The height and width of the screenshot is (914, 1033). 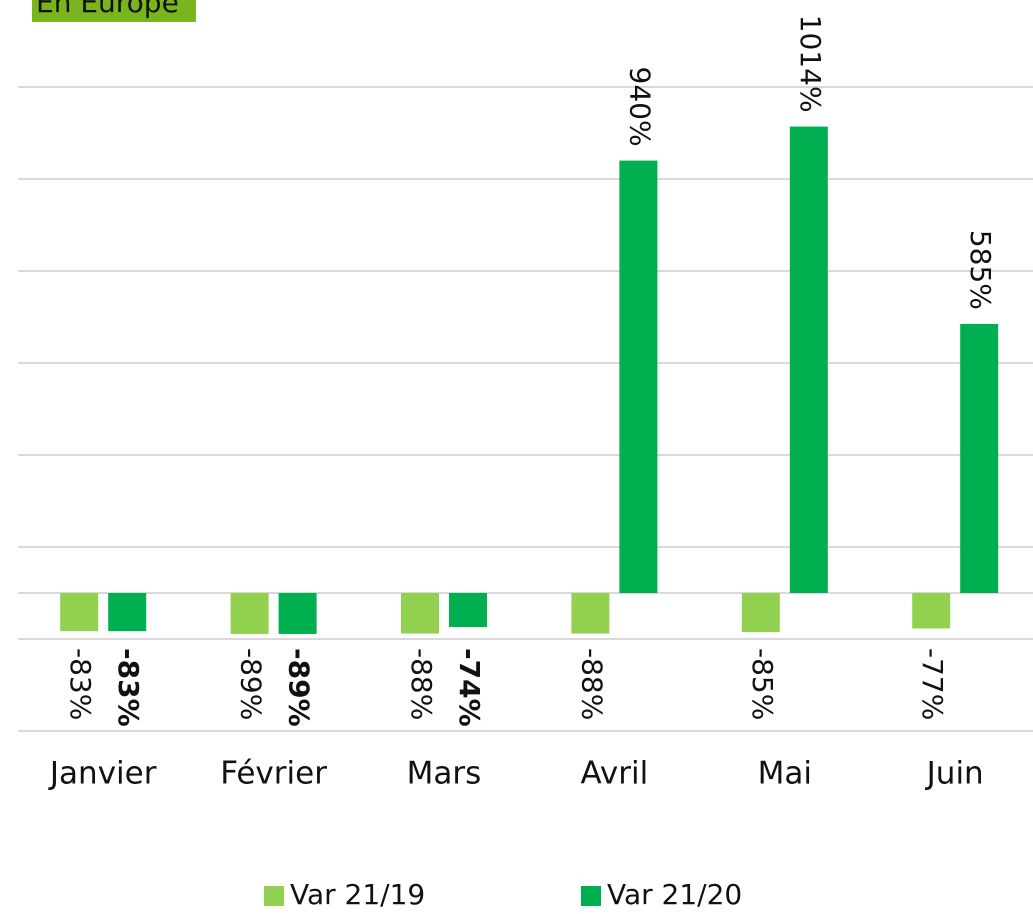 What do you see at coordinates (954, 774) in the screenshot?
I see `x-tick-label: Juin` at bounding box center [954, 774].